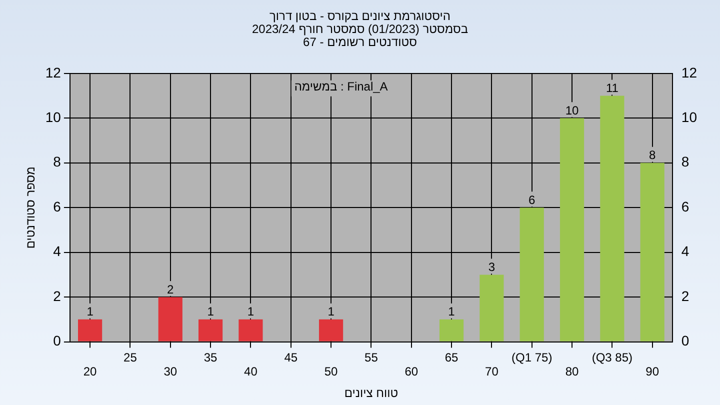 The width and height of the screenshot is (720, 405). I want to click on data-label: 11, so click(612, 88).